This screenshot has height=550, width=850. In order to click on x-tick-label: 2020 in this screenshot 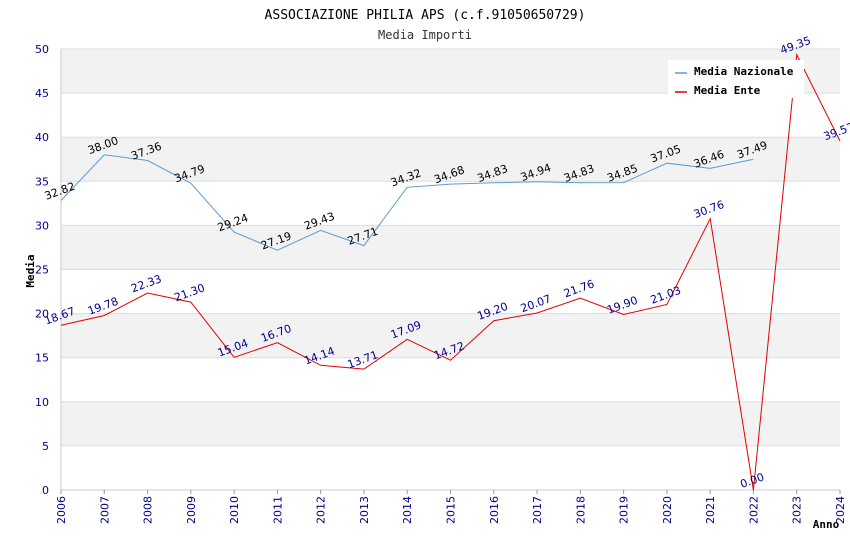, I will do `click(667, 510)`.